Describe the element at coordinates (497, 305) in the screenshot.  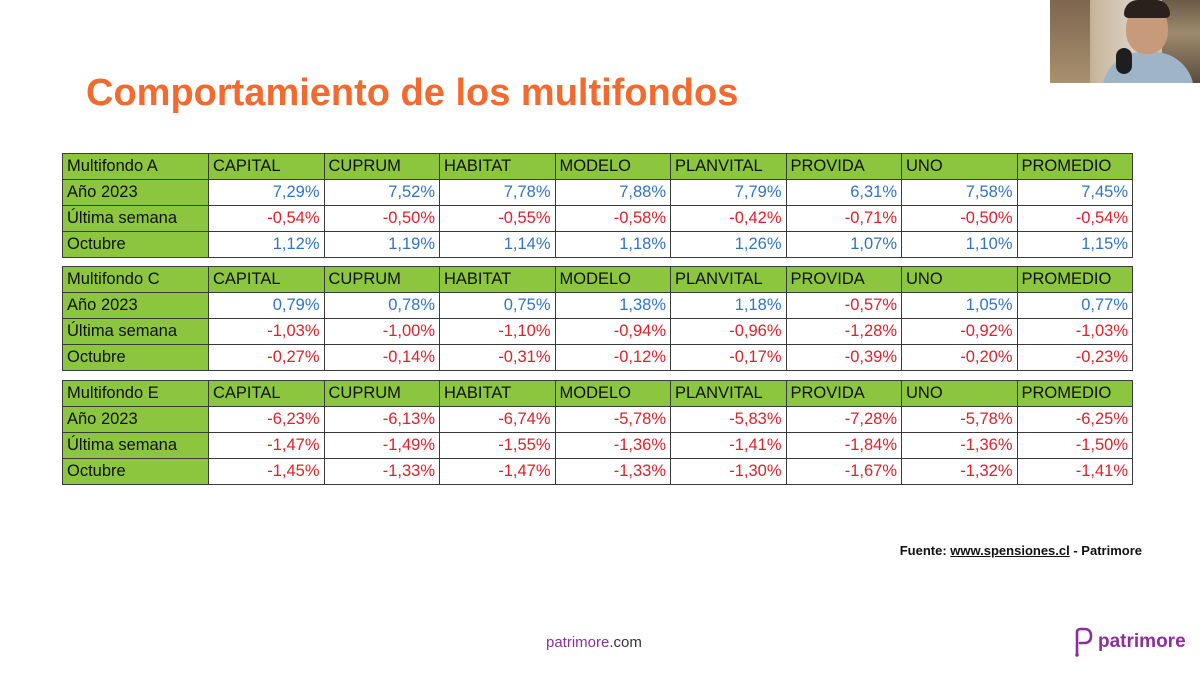
I see `value-cell: 0,75%` at that location.